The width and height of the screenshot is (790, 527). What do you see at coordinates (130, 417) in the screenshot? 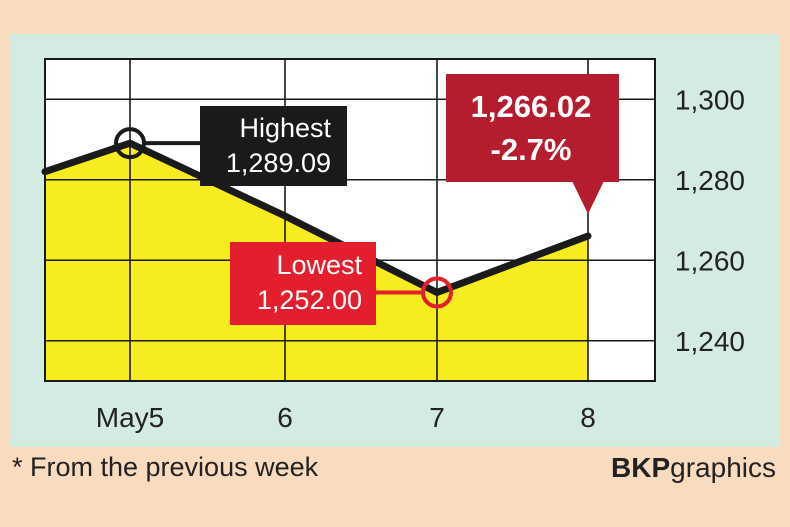
I see `x-tick-label: May5` at bounding box center [130, 417].